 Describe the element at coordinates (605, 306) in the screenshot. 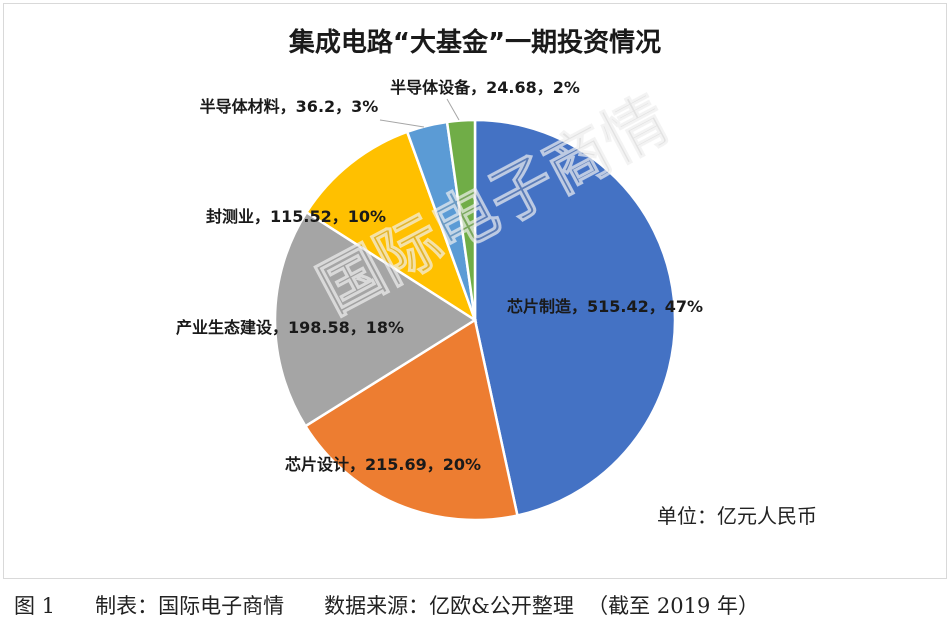

I see `data-label-0: 芯片制造，515.42，47%` at that location.